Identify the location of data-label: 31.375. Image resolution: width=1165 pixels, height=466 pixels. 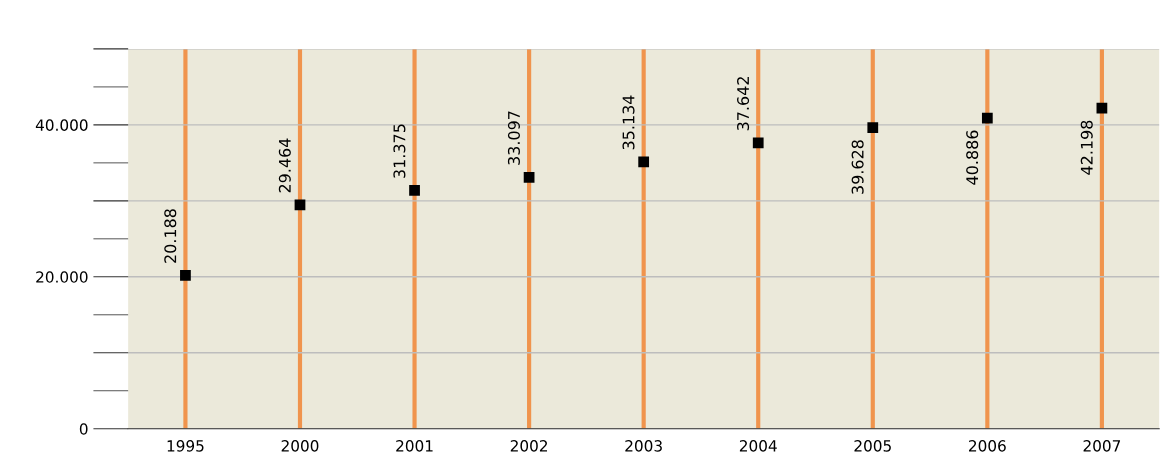
(399, 151).